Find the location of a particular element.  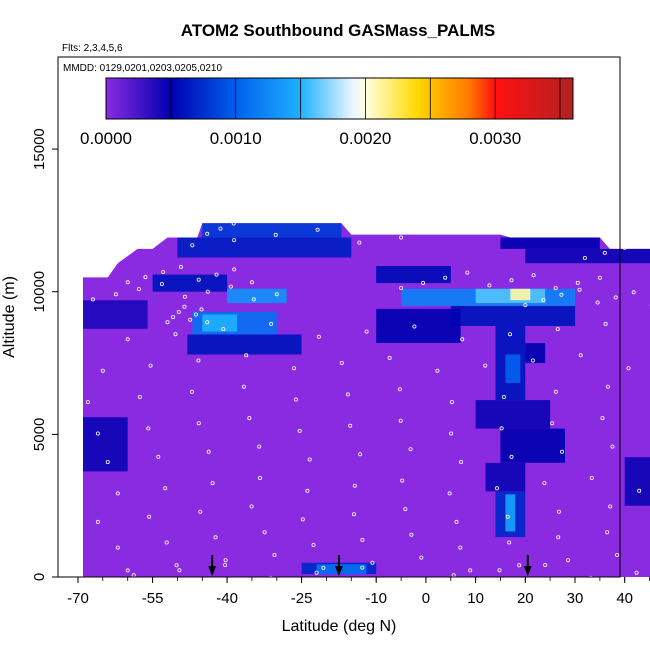

colorbar-tick-label: 0.0030 is located at coordinates (495, 138).